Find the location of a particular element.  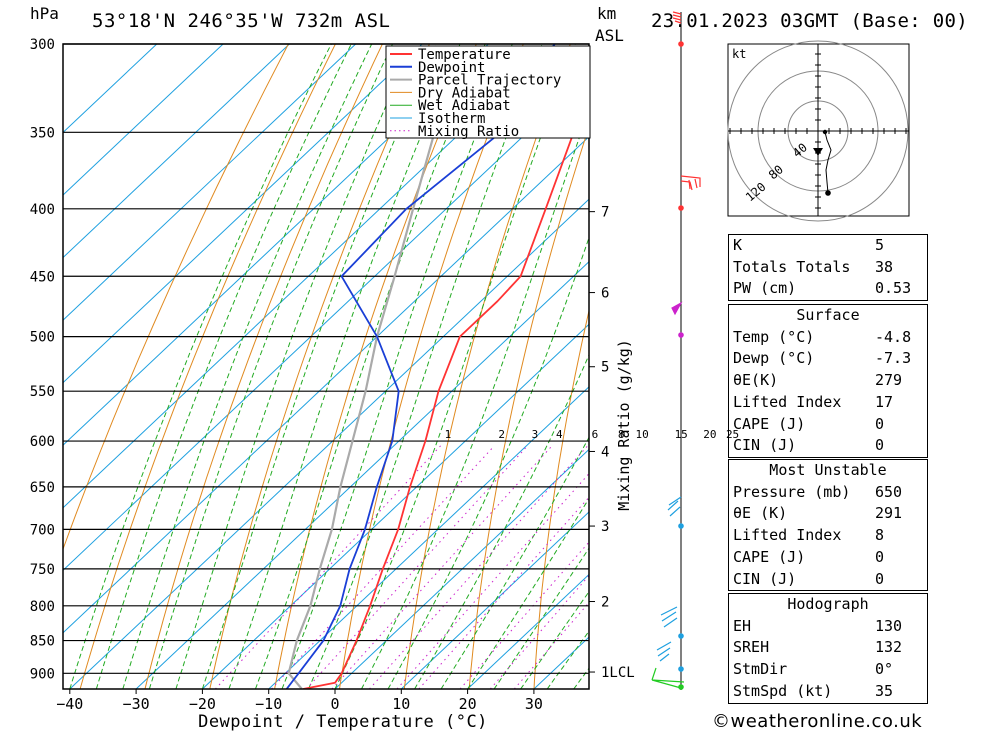

km-label: 6 is located at coordinates (605, 294).